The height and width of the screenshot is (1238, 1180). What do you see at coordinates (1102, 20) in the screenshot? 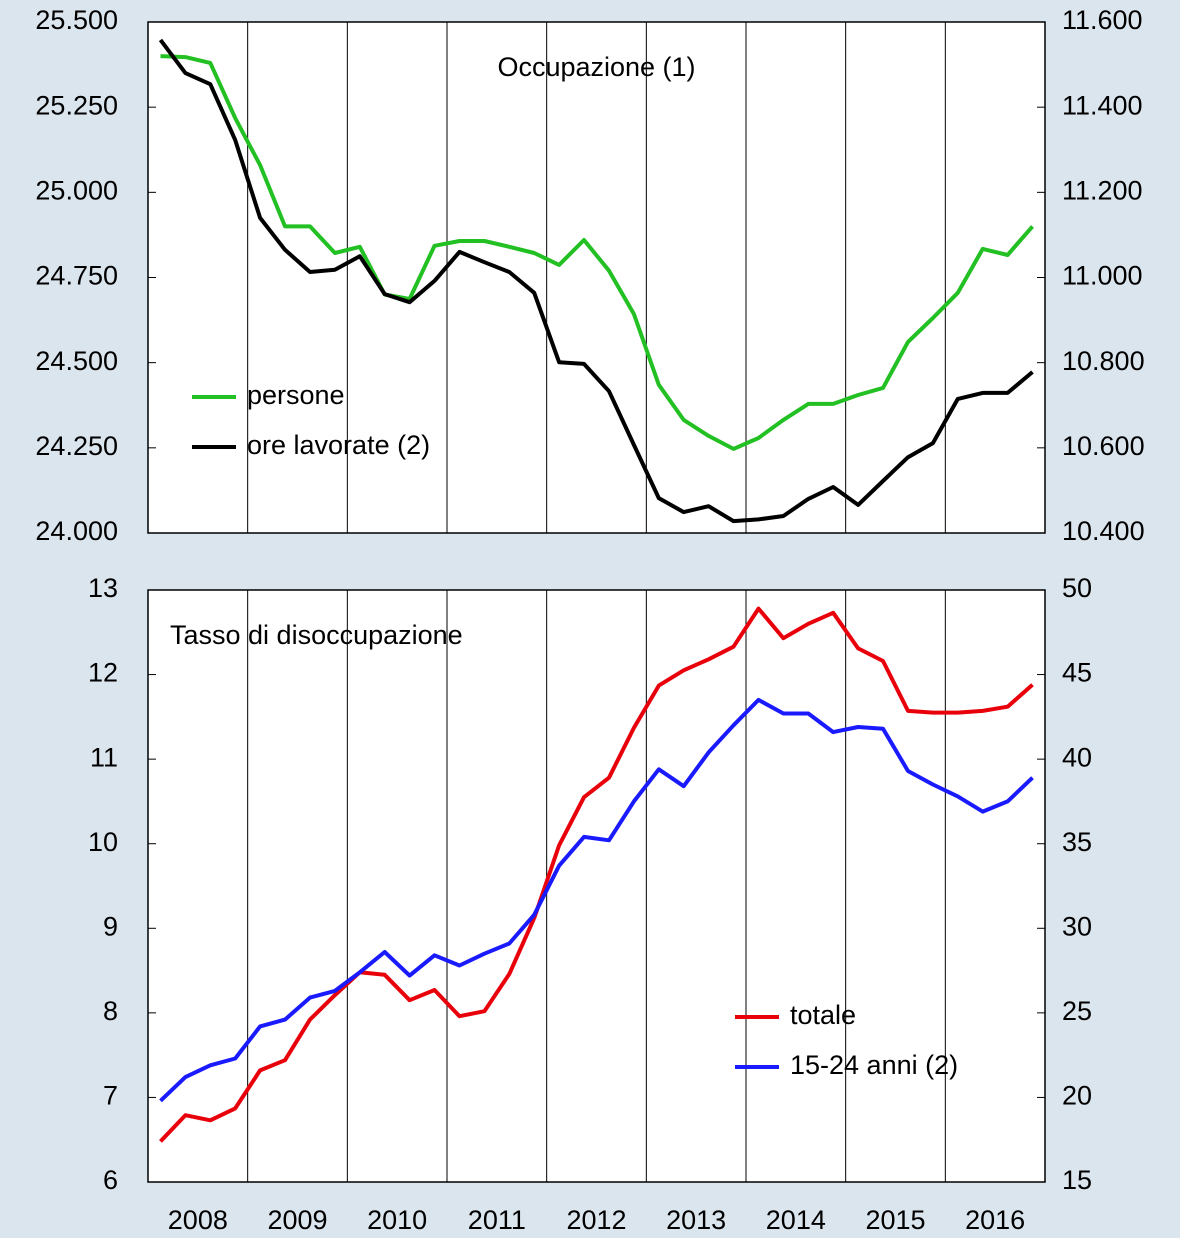
I see `y2-tick-label: 11.600` at bounding box center [1102, 20].